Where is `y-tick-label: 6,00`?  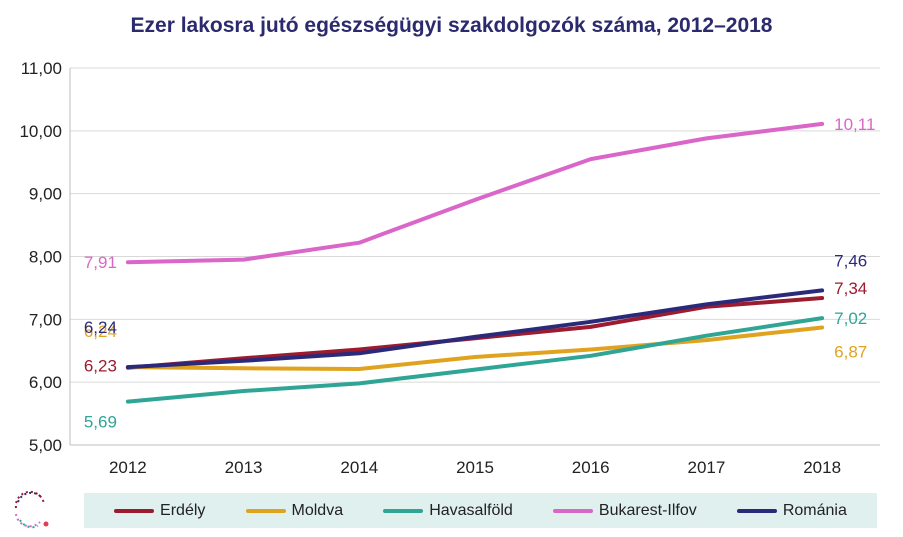 y-tick-label: 6,00 is located at coordinates (45, 382).